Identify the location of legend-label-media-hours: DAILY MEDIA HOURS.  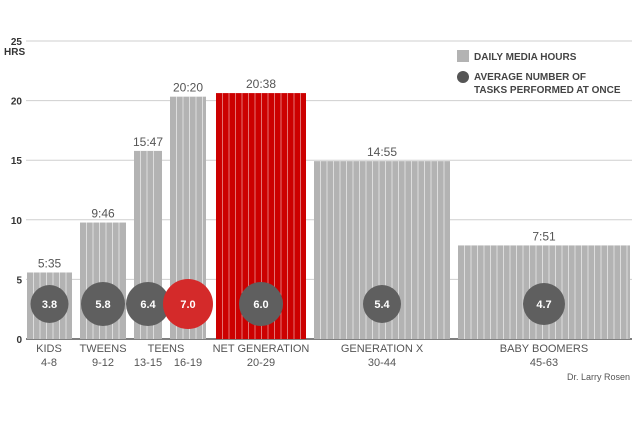
(525, 57).